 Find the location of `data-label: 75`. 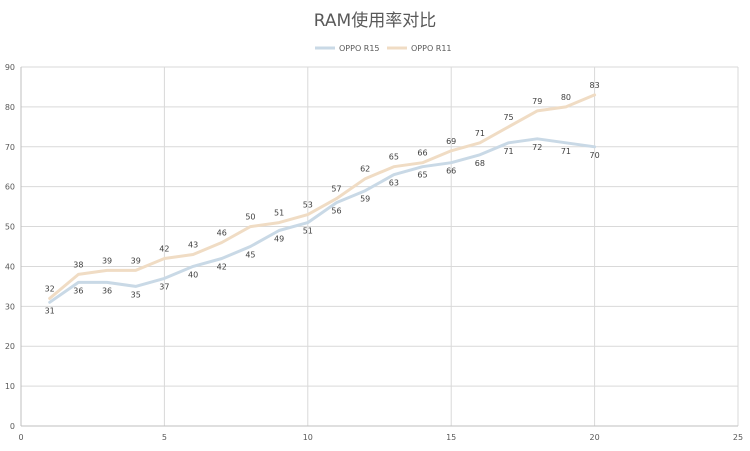

data-label: 75 is located at coordinates (508, 117).